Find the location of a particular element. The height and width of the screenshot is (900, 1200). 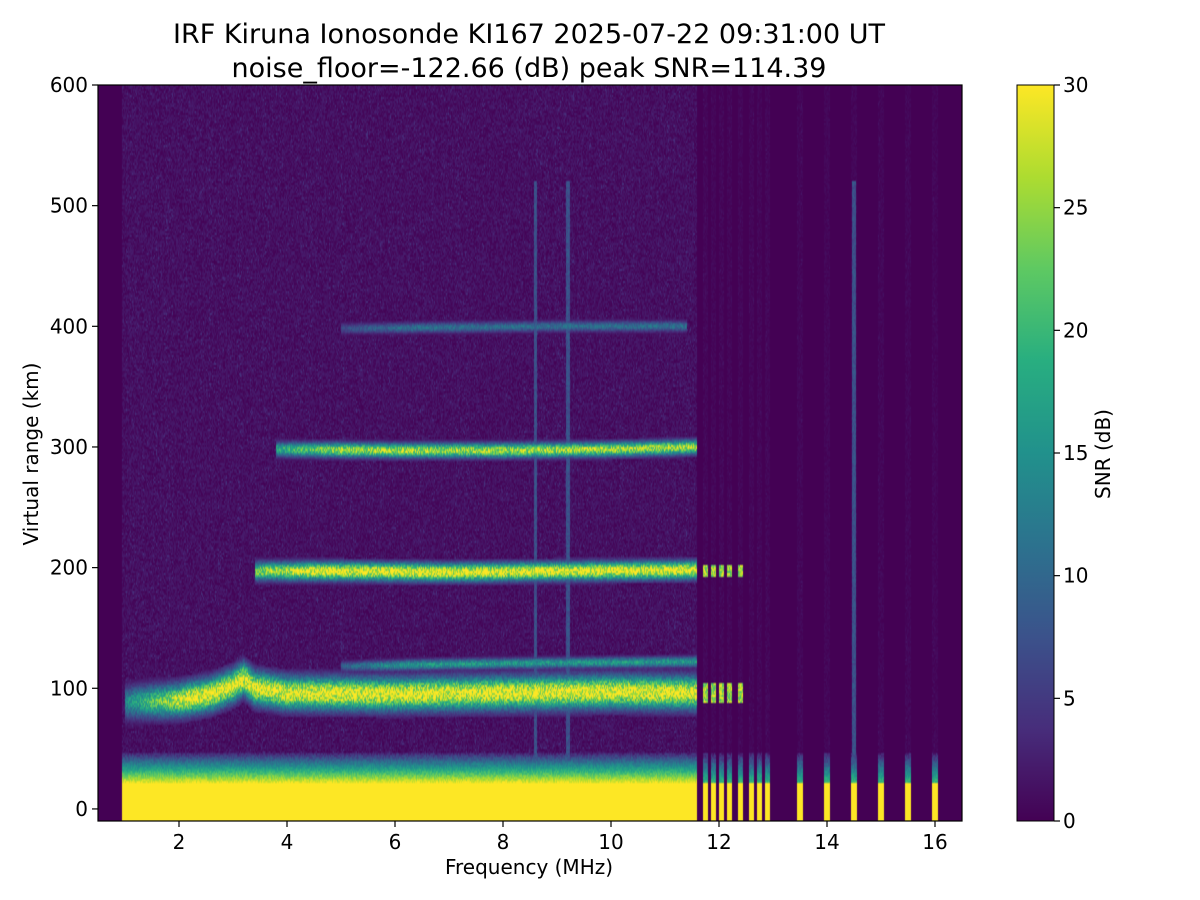

x-axis-label: Frequency (MHz) is located at coordinates (529, 867).